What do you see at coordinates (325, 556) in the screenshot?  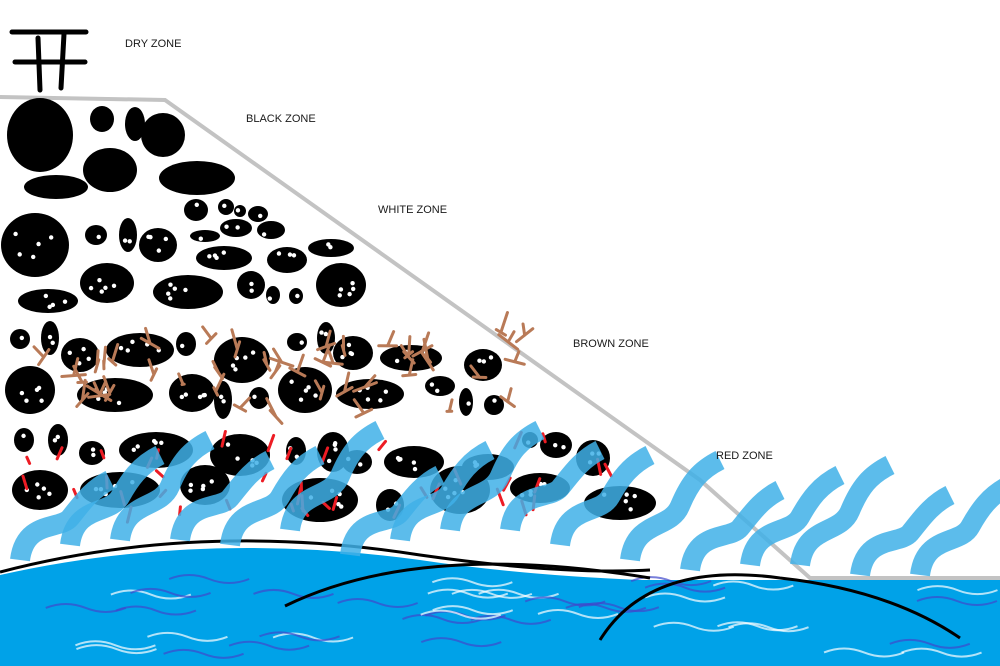 I see `water-surface-line` at bounding box center [325, 556].